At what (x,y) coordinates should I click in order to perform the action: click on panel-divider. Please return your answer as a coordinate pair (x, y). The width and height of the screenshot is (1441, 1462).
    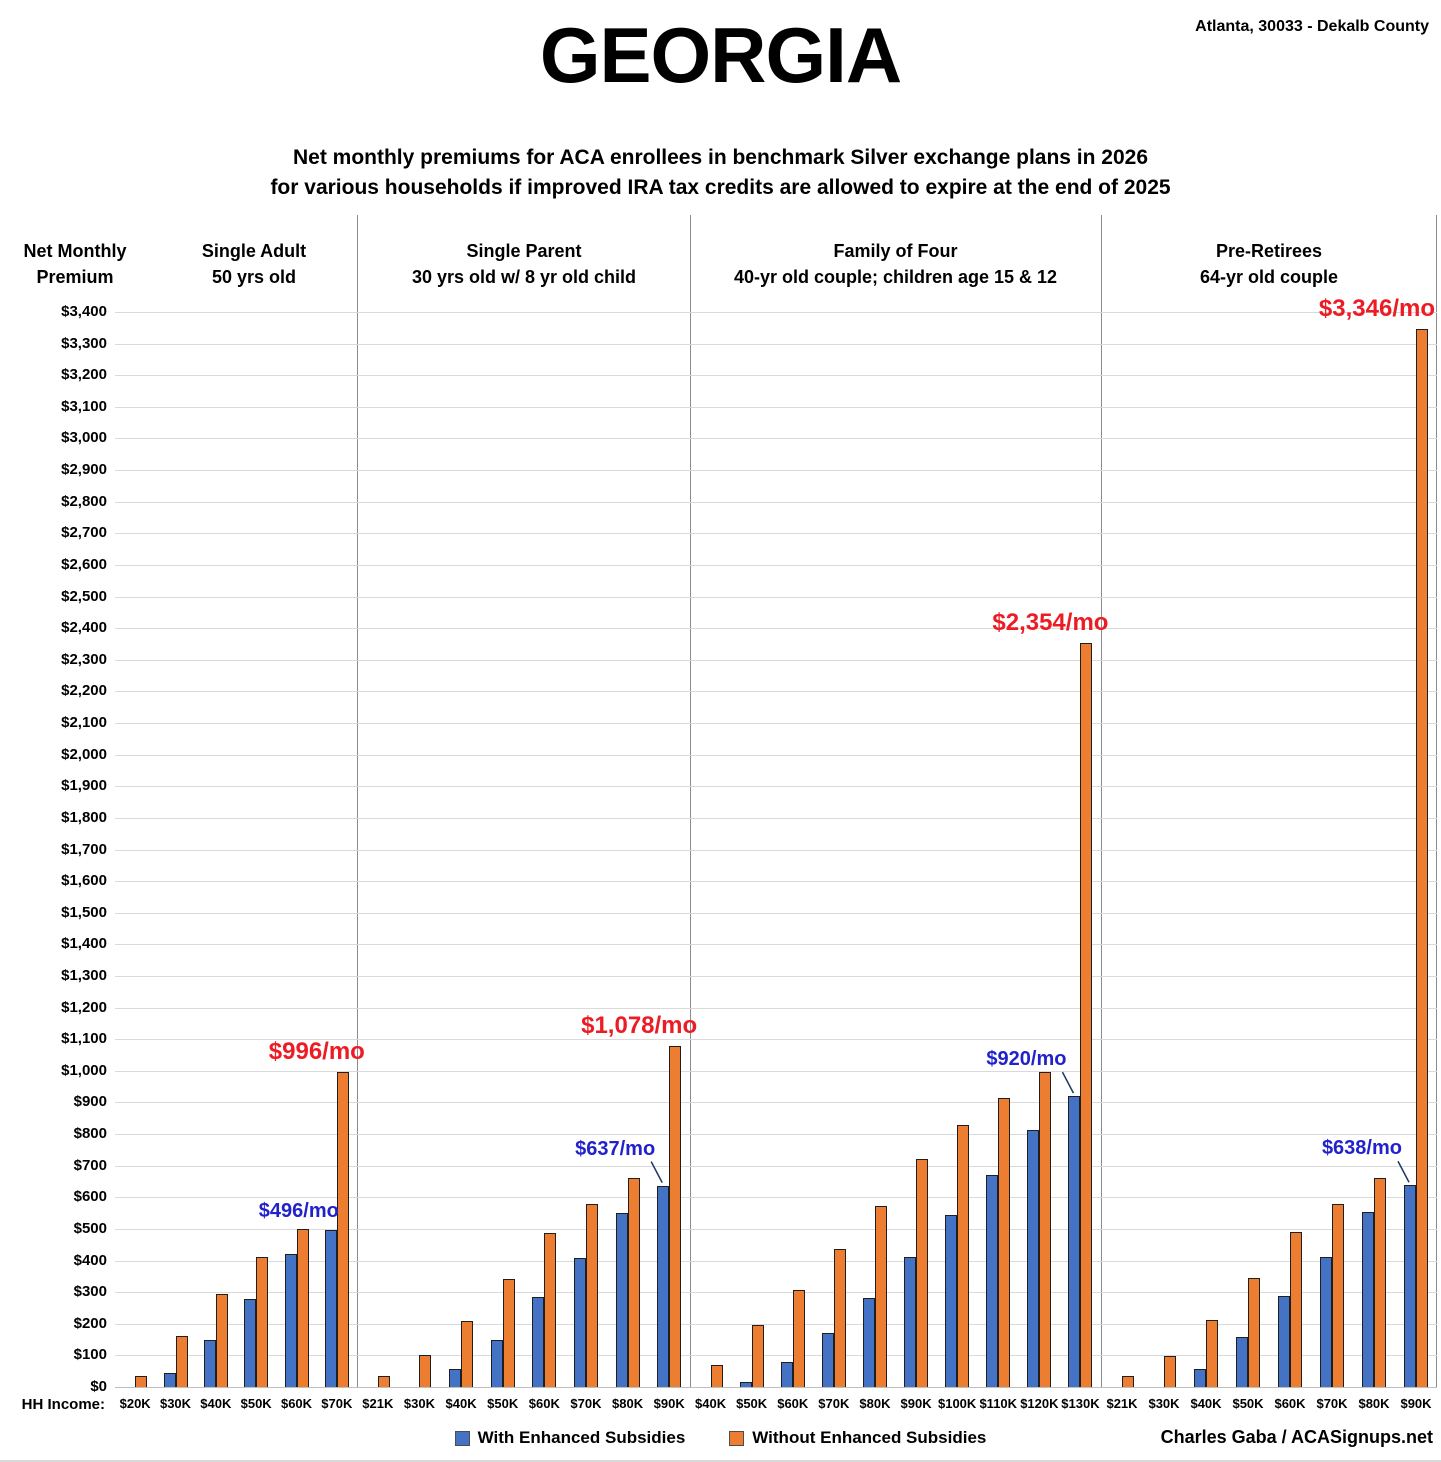
    Looking at the image, I should click on (690, 801).